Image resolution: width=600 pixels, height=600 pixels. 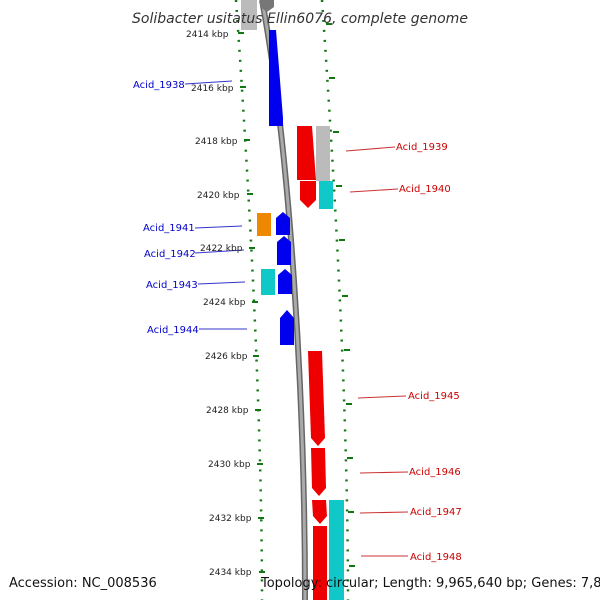 What do you see at coordinates (287, 327) in the screenshot?
I see `gene-acid-1944` at bounding box center [287, 327].